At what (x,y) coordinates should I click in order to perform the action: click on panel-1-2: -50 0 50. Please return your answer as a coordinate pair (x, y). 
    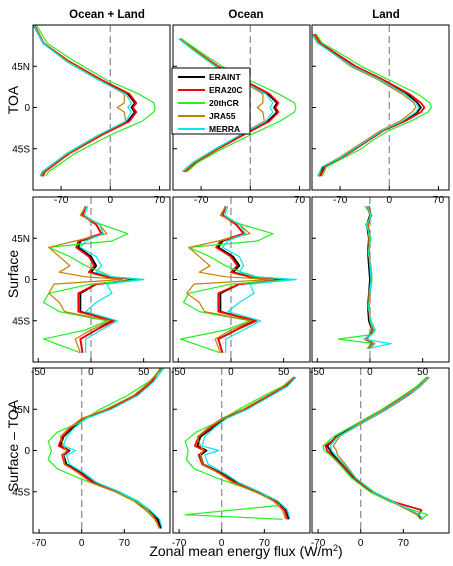
    Looking at the image, I should click on (380, 287).